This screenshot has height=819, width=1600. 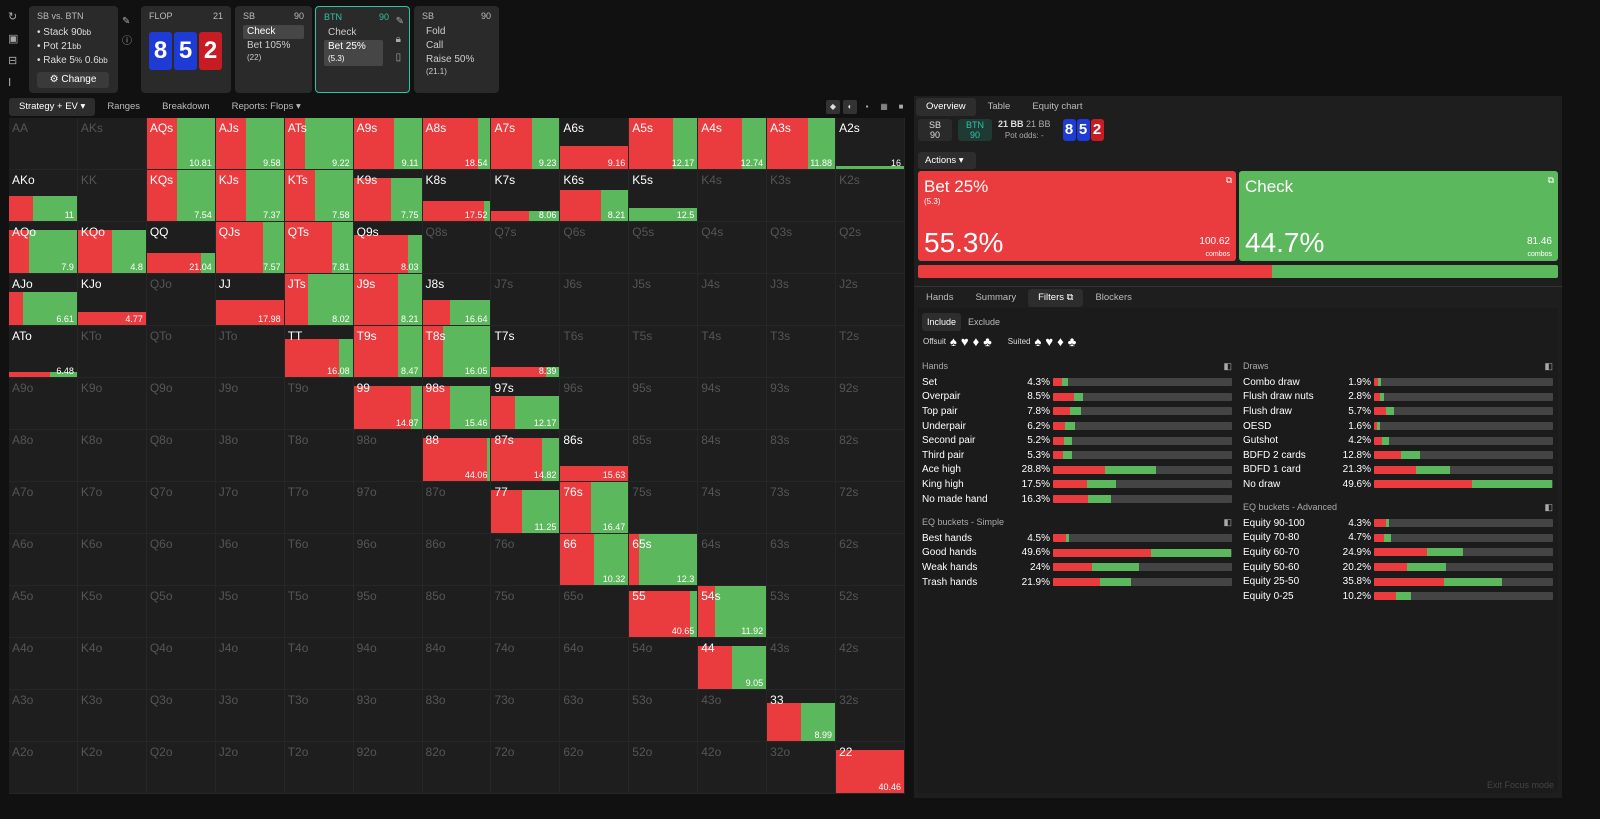 What do you see at coordinates (595, 664) in the screenshot?
I see `hand-cell: 64o` at bounding box center [595, 664].